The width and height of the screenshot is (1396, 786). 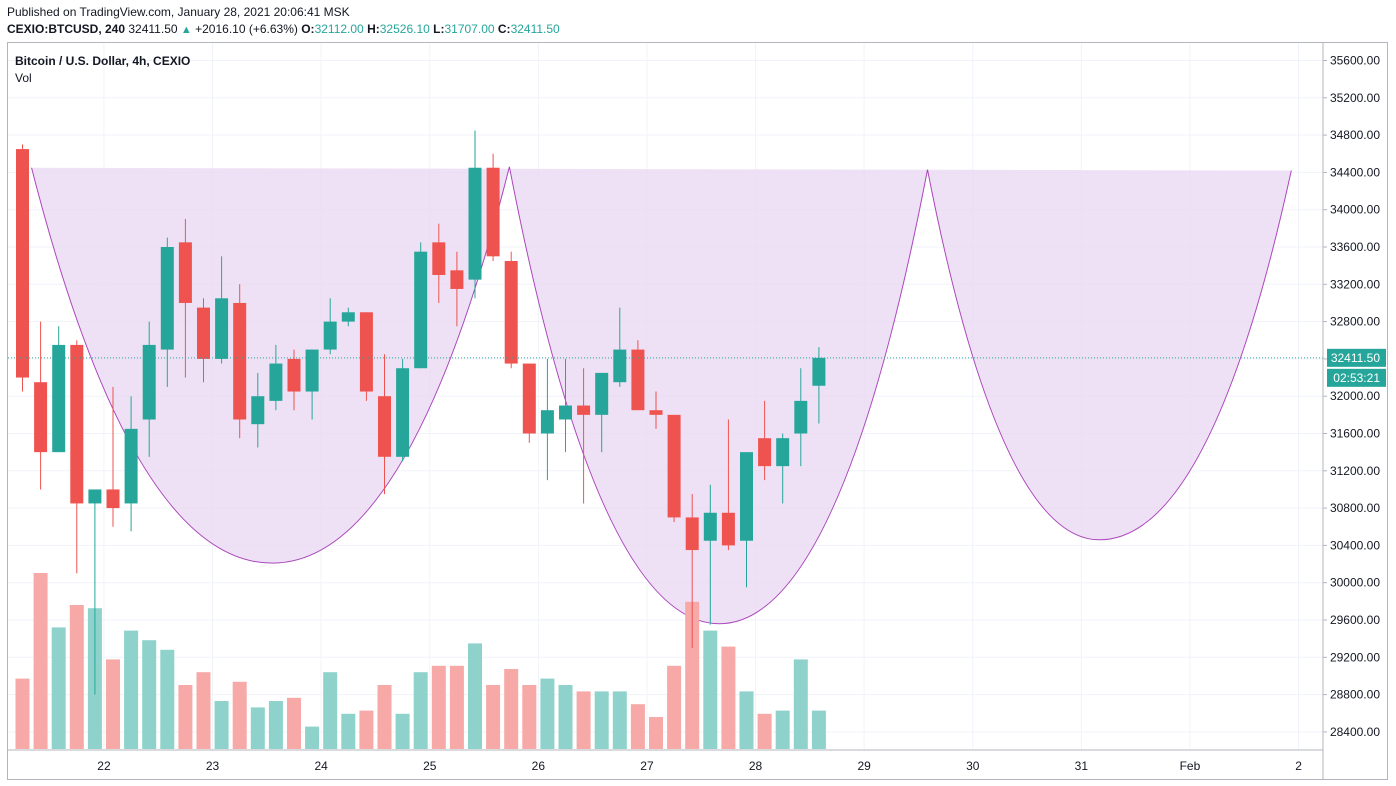 I want to click on y-tick-label: 33200.00, so click(x=1355, y=284).